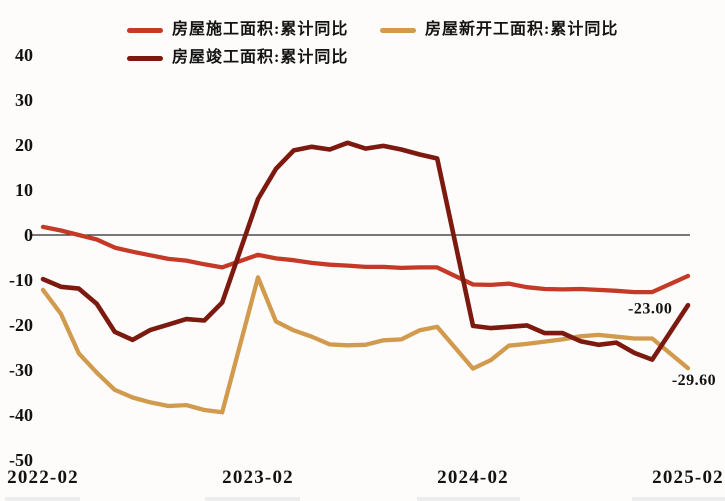 The height and width of the screenshot is (501, 725). What do you see at coordinates (21, 460) in the screenshot?
I see `y-axis-tick-label: -50` at bounding box center [21, 460].